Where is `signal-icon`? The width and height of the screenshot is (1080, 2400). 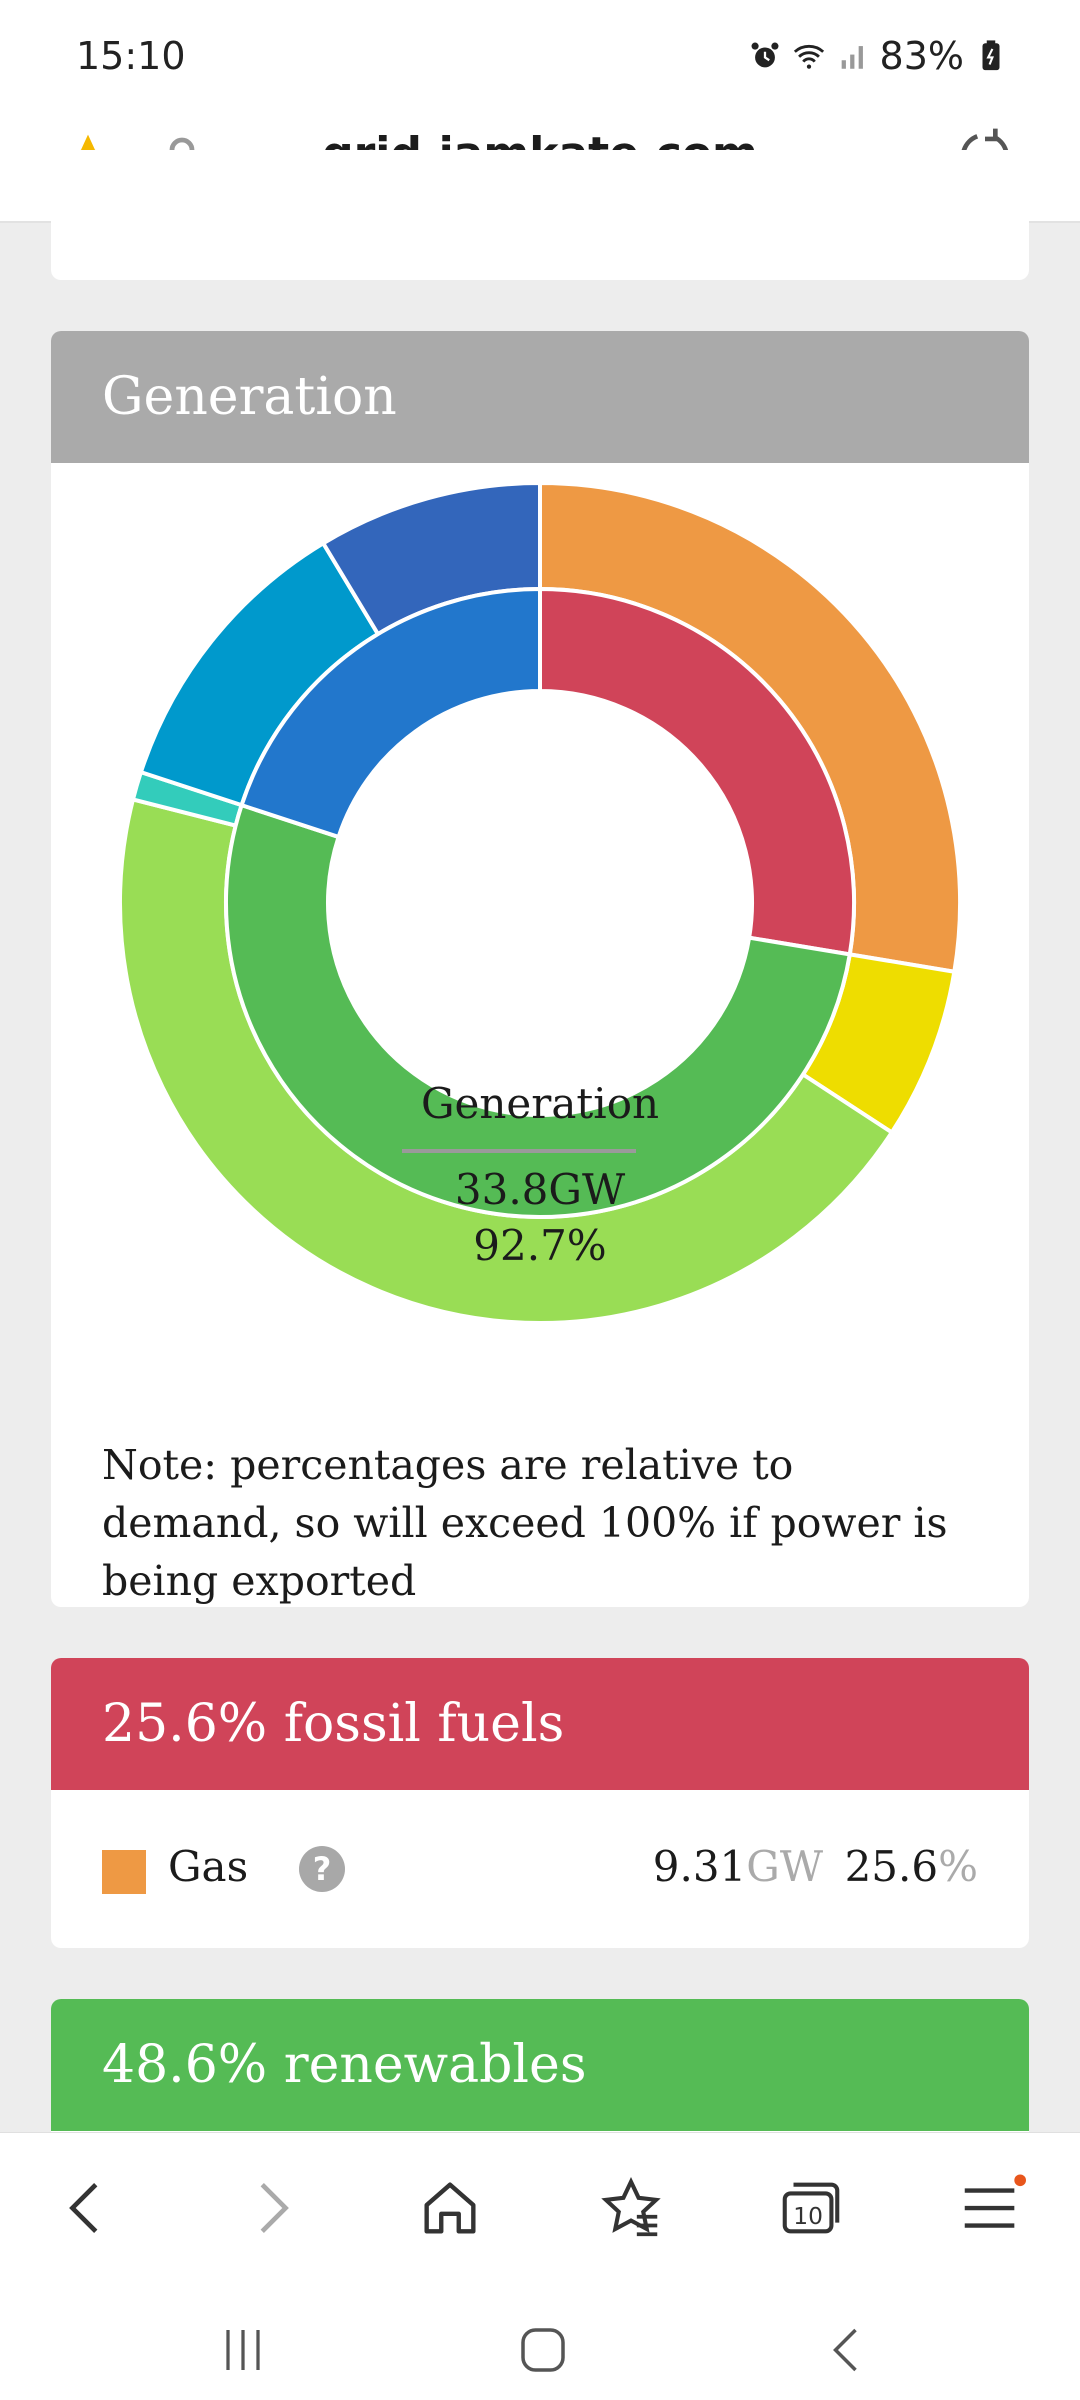
signal-icon is located at coordinates (852, 57).